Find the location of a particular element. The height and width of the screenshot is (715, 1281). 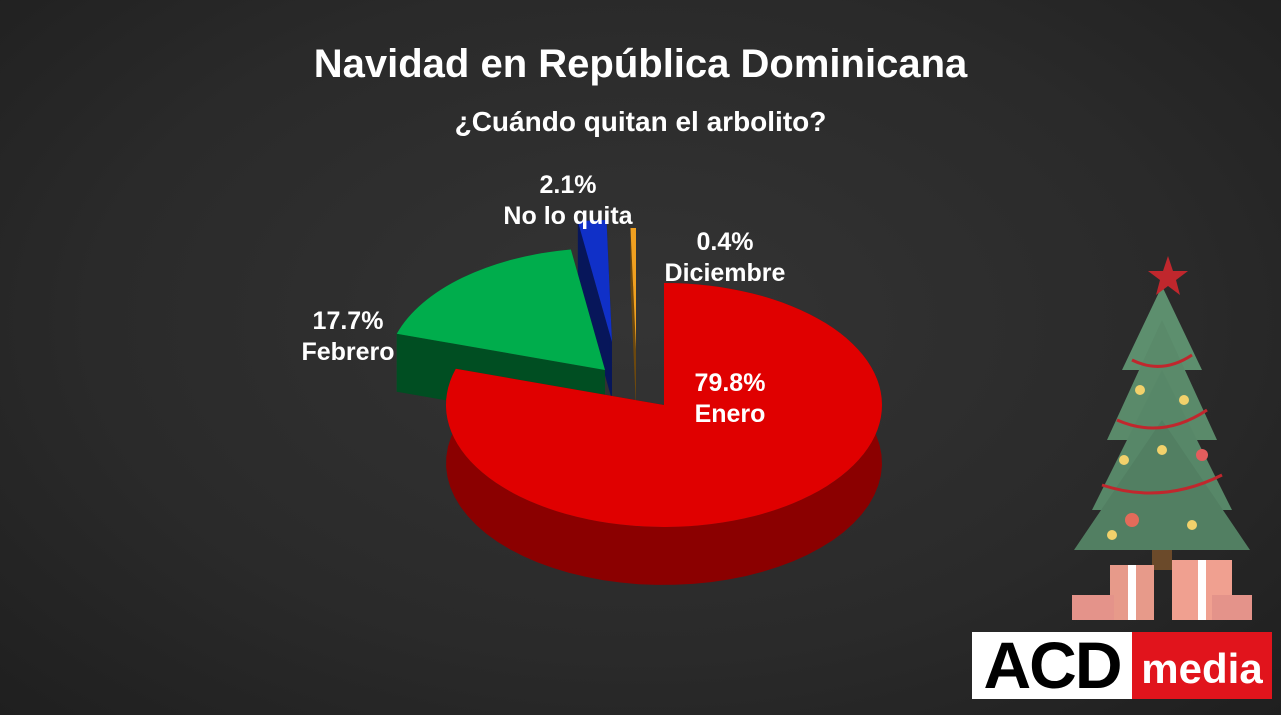

logo-acd-text: ACD is located at coordinates (1052, 665).